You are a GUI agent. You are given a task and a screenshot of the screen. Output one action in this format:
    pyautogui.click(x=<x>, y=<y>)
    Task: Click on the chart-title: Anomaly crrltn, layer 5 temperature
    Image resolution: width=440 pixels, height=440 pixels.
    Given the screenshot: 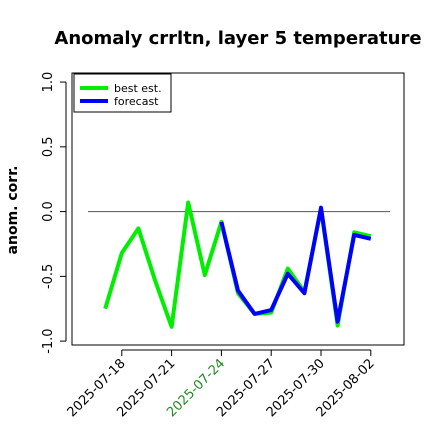 What is the action you would take?
    pyautogui.click(x=237, y=38)
    